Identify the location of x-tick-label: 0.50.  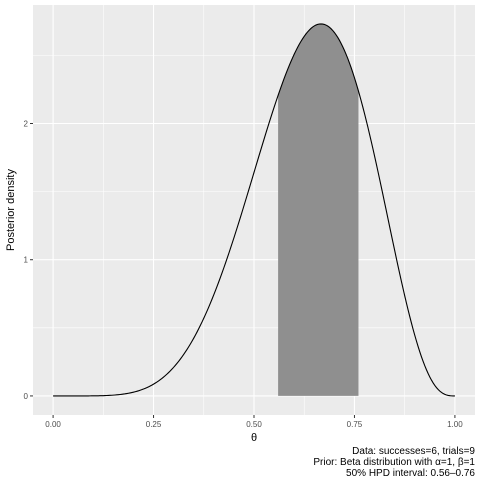
(254, 424).